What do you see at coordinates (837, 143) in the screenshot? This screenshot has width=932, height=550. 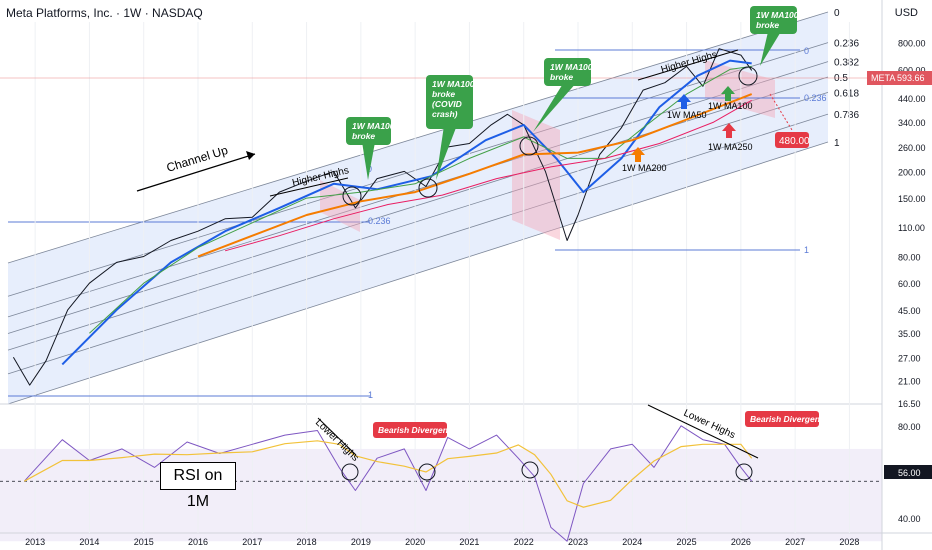 I see `channel-level-label: 1` at bounding box center [837, 143].